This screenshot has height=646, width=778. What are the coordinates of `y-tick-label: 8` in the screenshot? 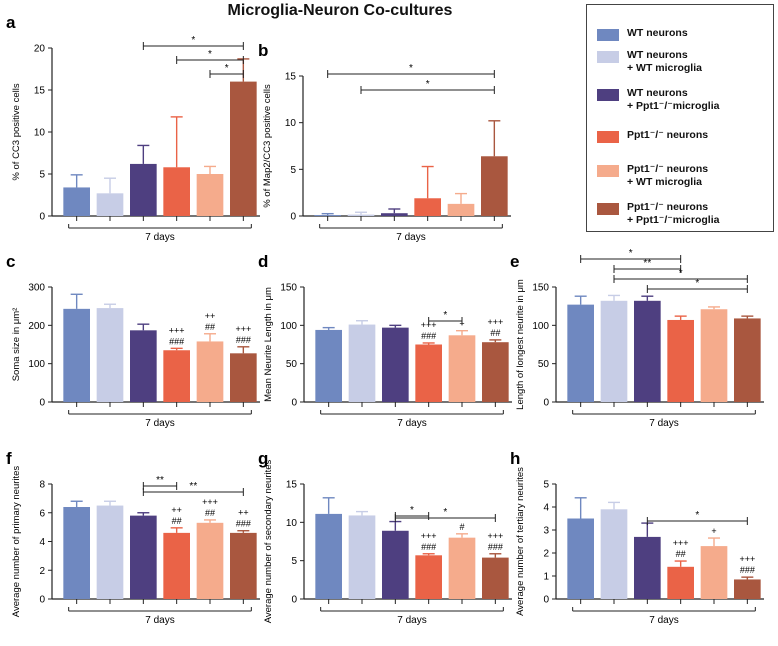 It's located at (42, 485).